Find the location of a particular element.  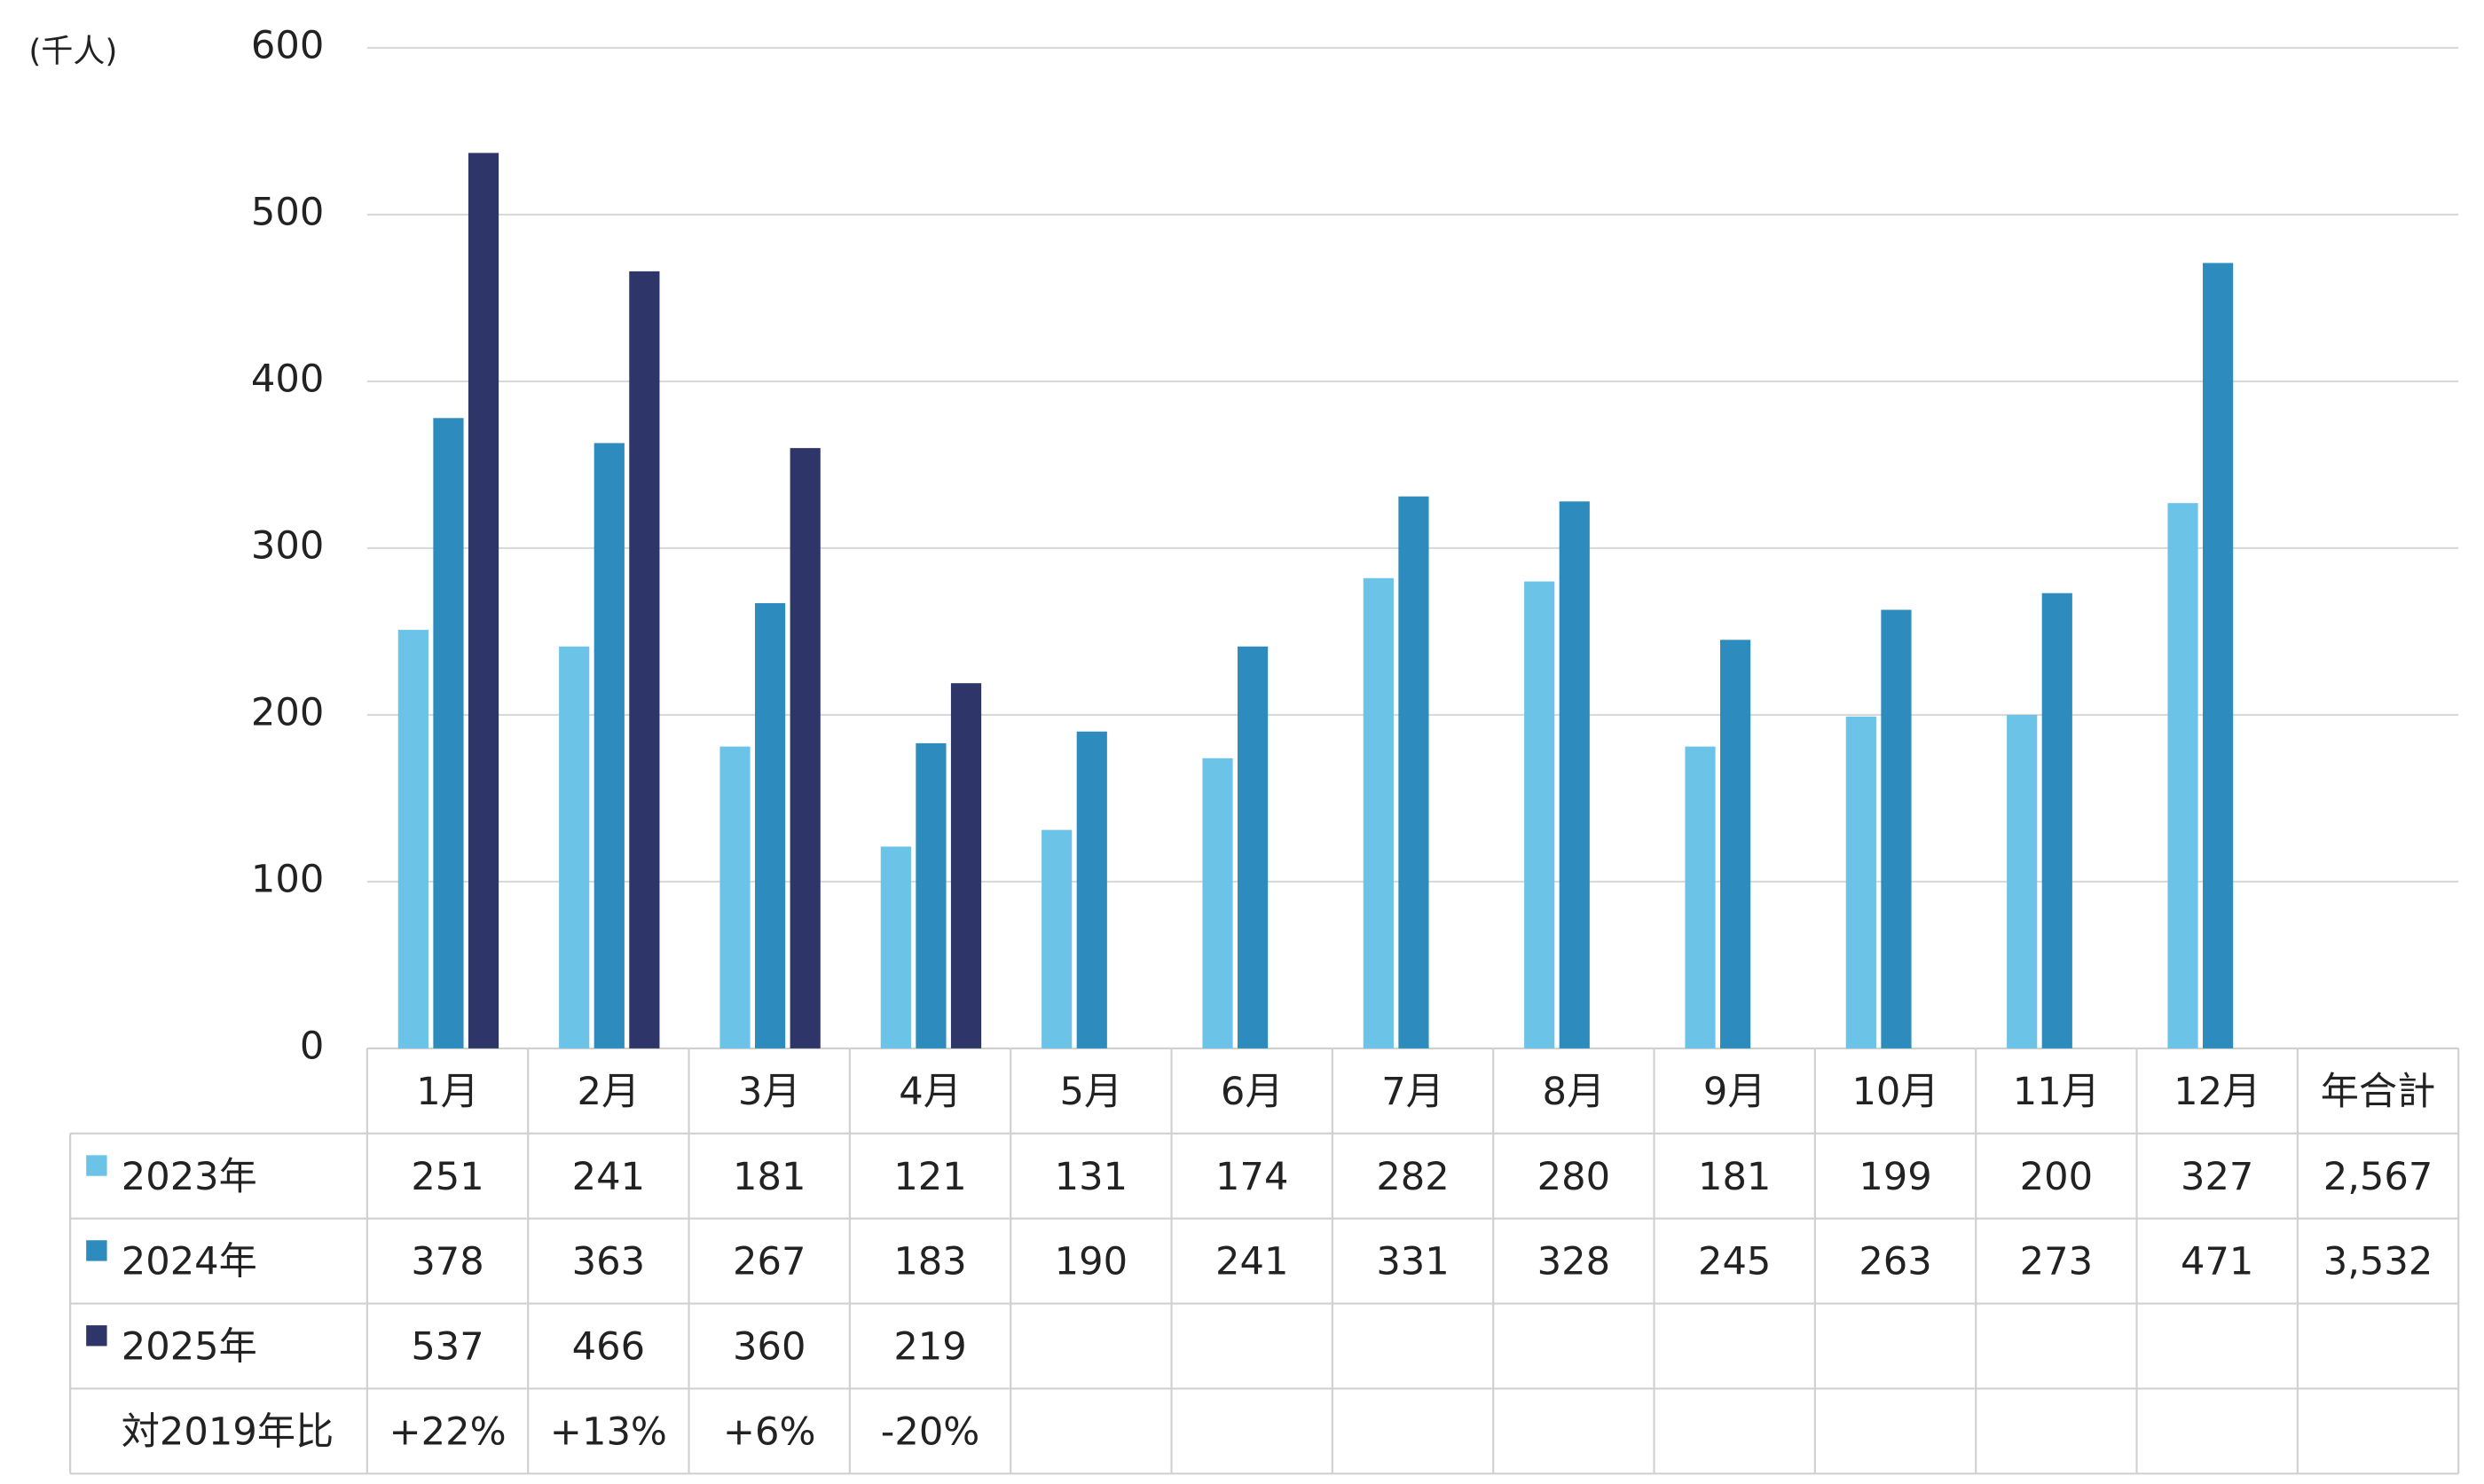

ratio-value: +22% is located at coordinates (447, 1431).